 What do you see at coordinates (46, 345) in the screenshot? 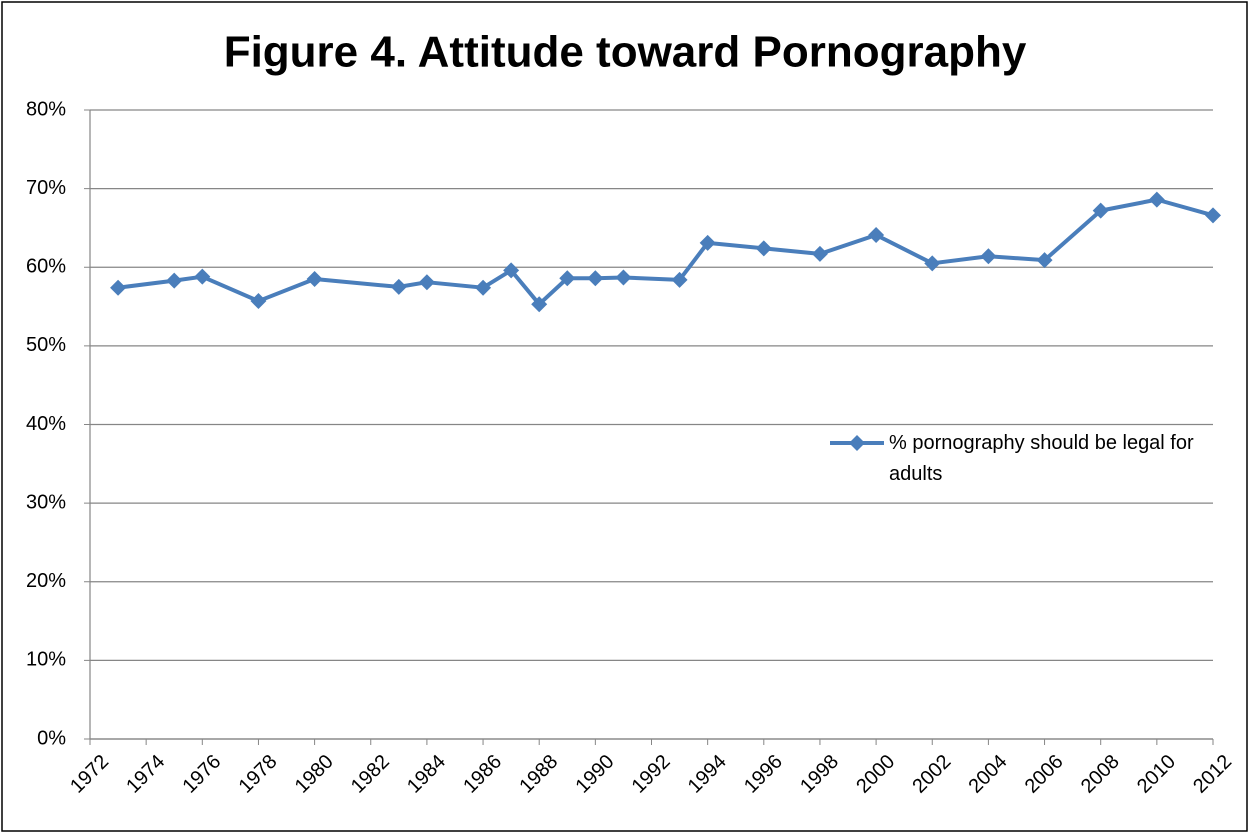
I see `y-tick-label: 50%` at bounding box center [46, 345].